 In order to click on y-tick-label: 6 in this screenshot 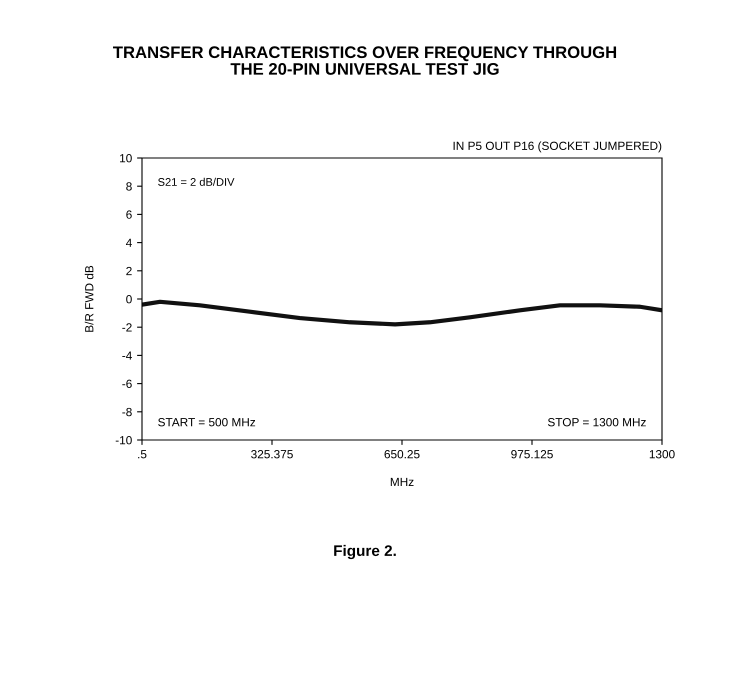, I will do `click(129, 214)`.